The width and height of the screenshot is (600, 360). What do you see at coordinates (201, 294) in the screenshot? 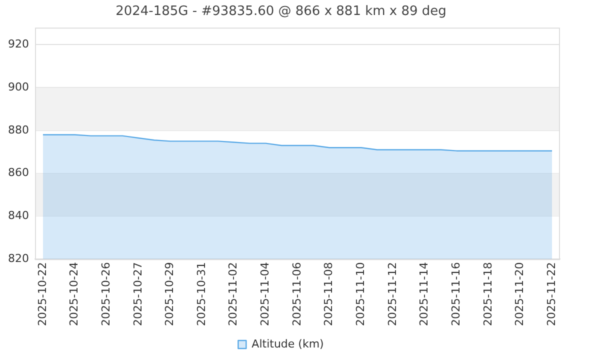
I see `x-tick-label: 2025-10-31` at bounding box center [201, 294].